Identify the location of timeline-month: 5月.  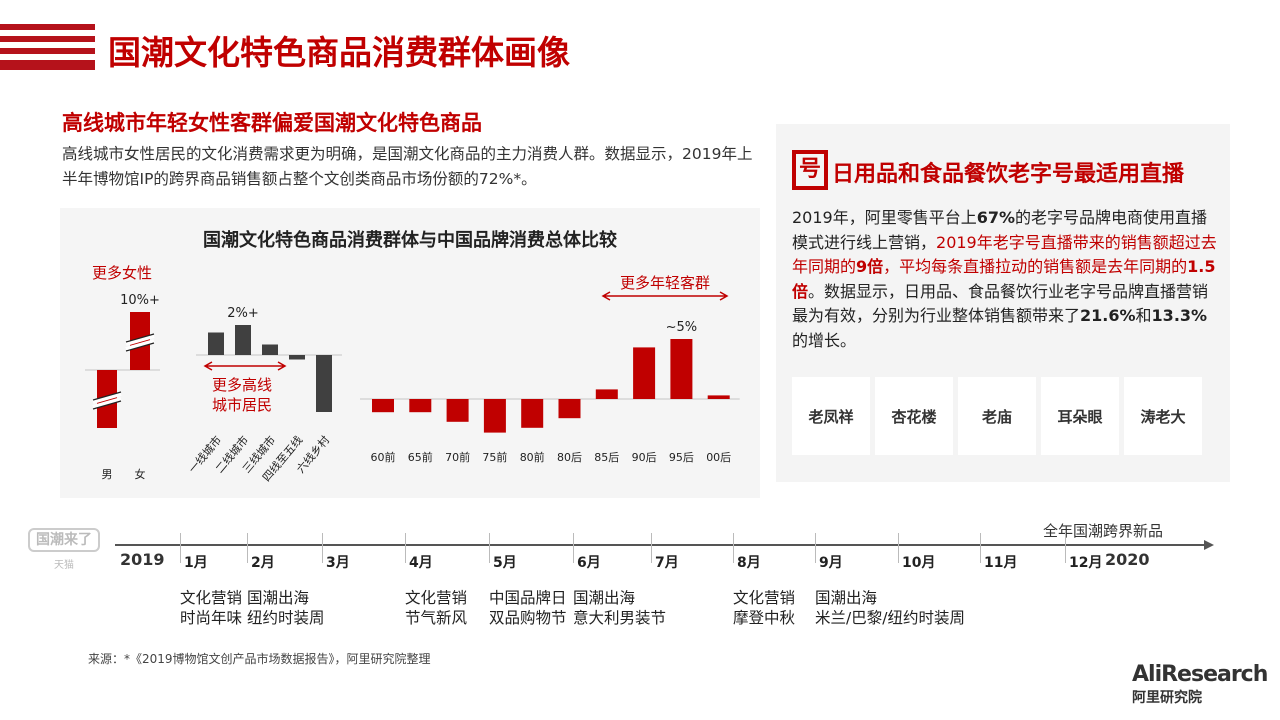
(505, 563).